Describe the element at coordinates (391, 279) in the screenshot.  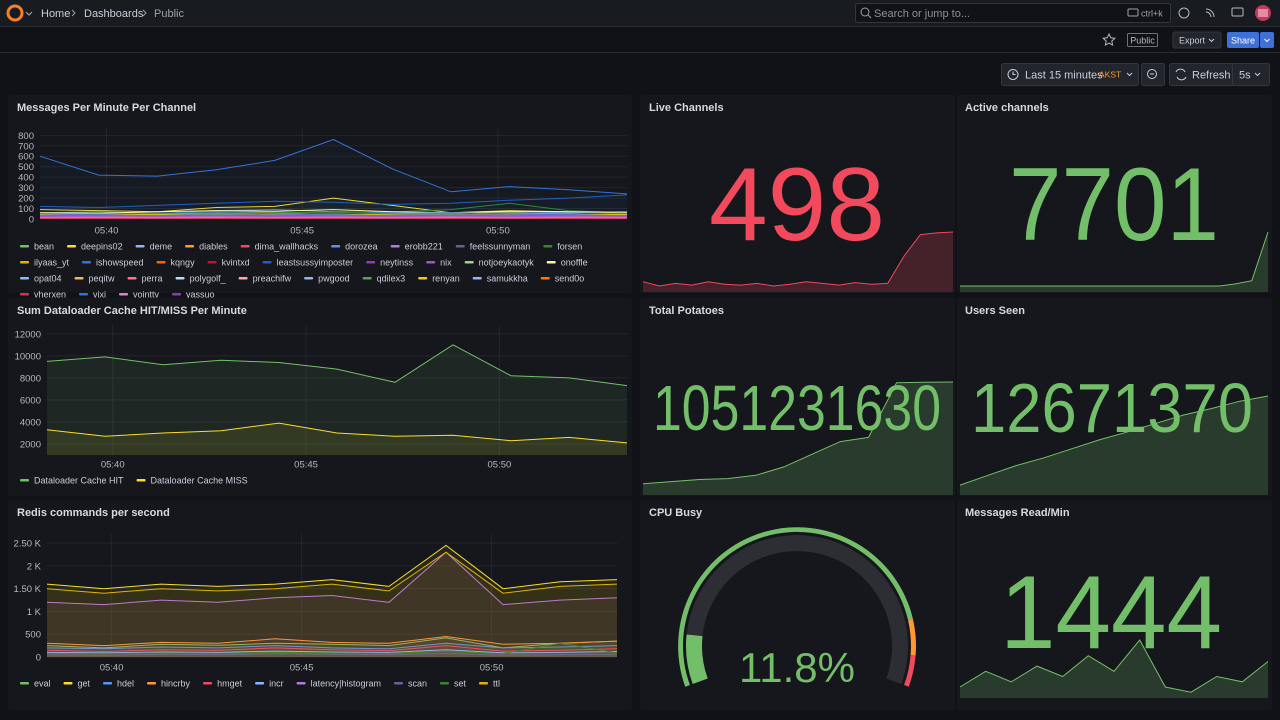
I see `legend-label: qdilex3` at that location.